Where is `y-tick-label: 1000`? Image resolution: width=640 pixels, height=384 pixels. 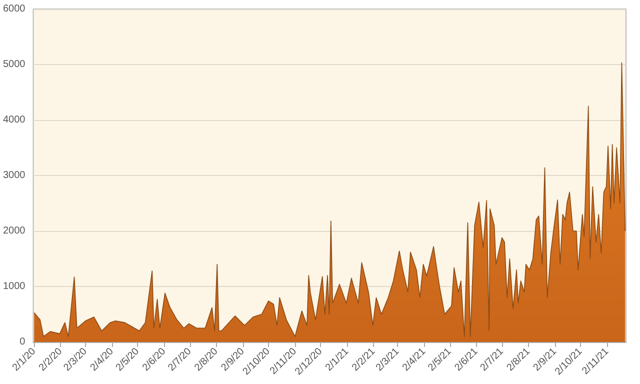 y-tick-label: 1000 is located at coordinates (14, 286).